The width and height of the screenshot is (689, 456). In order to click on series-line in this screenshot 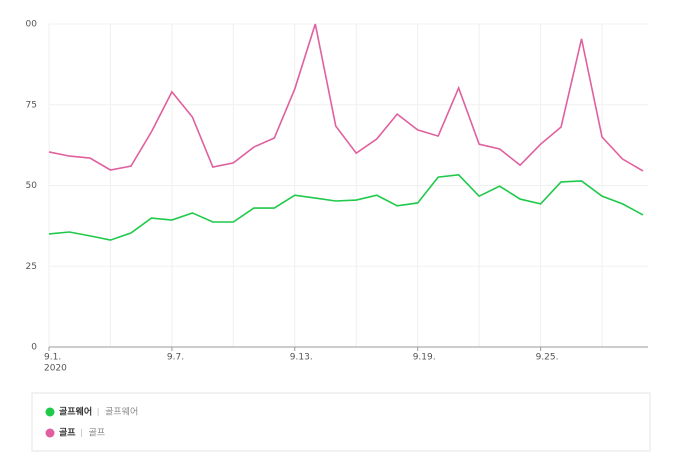, I will do `click(346, 207)`.